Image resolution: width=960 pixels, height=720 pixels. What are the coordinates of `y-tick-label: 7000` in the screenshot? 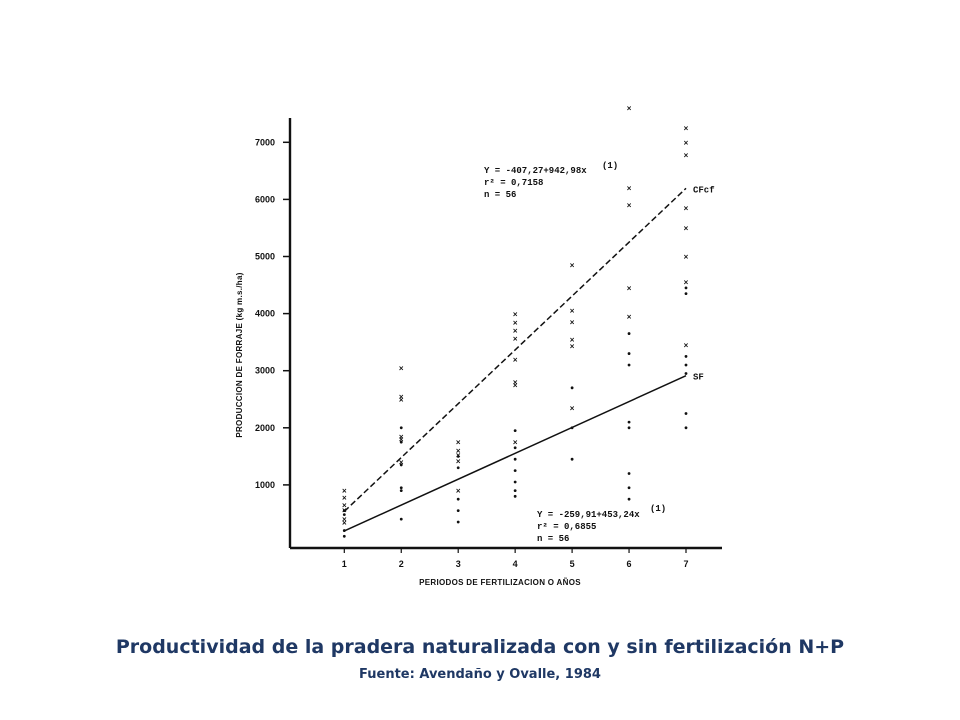 It's located at (265, 142).